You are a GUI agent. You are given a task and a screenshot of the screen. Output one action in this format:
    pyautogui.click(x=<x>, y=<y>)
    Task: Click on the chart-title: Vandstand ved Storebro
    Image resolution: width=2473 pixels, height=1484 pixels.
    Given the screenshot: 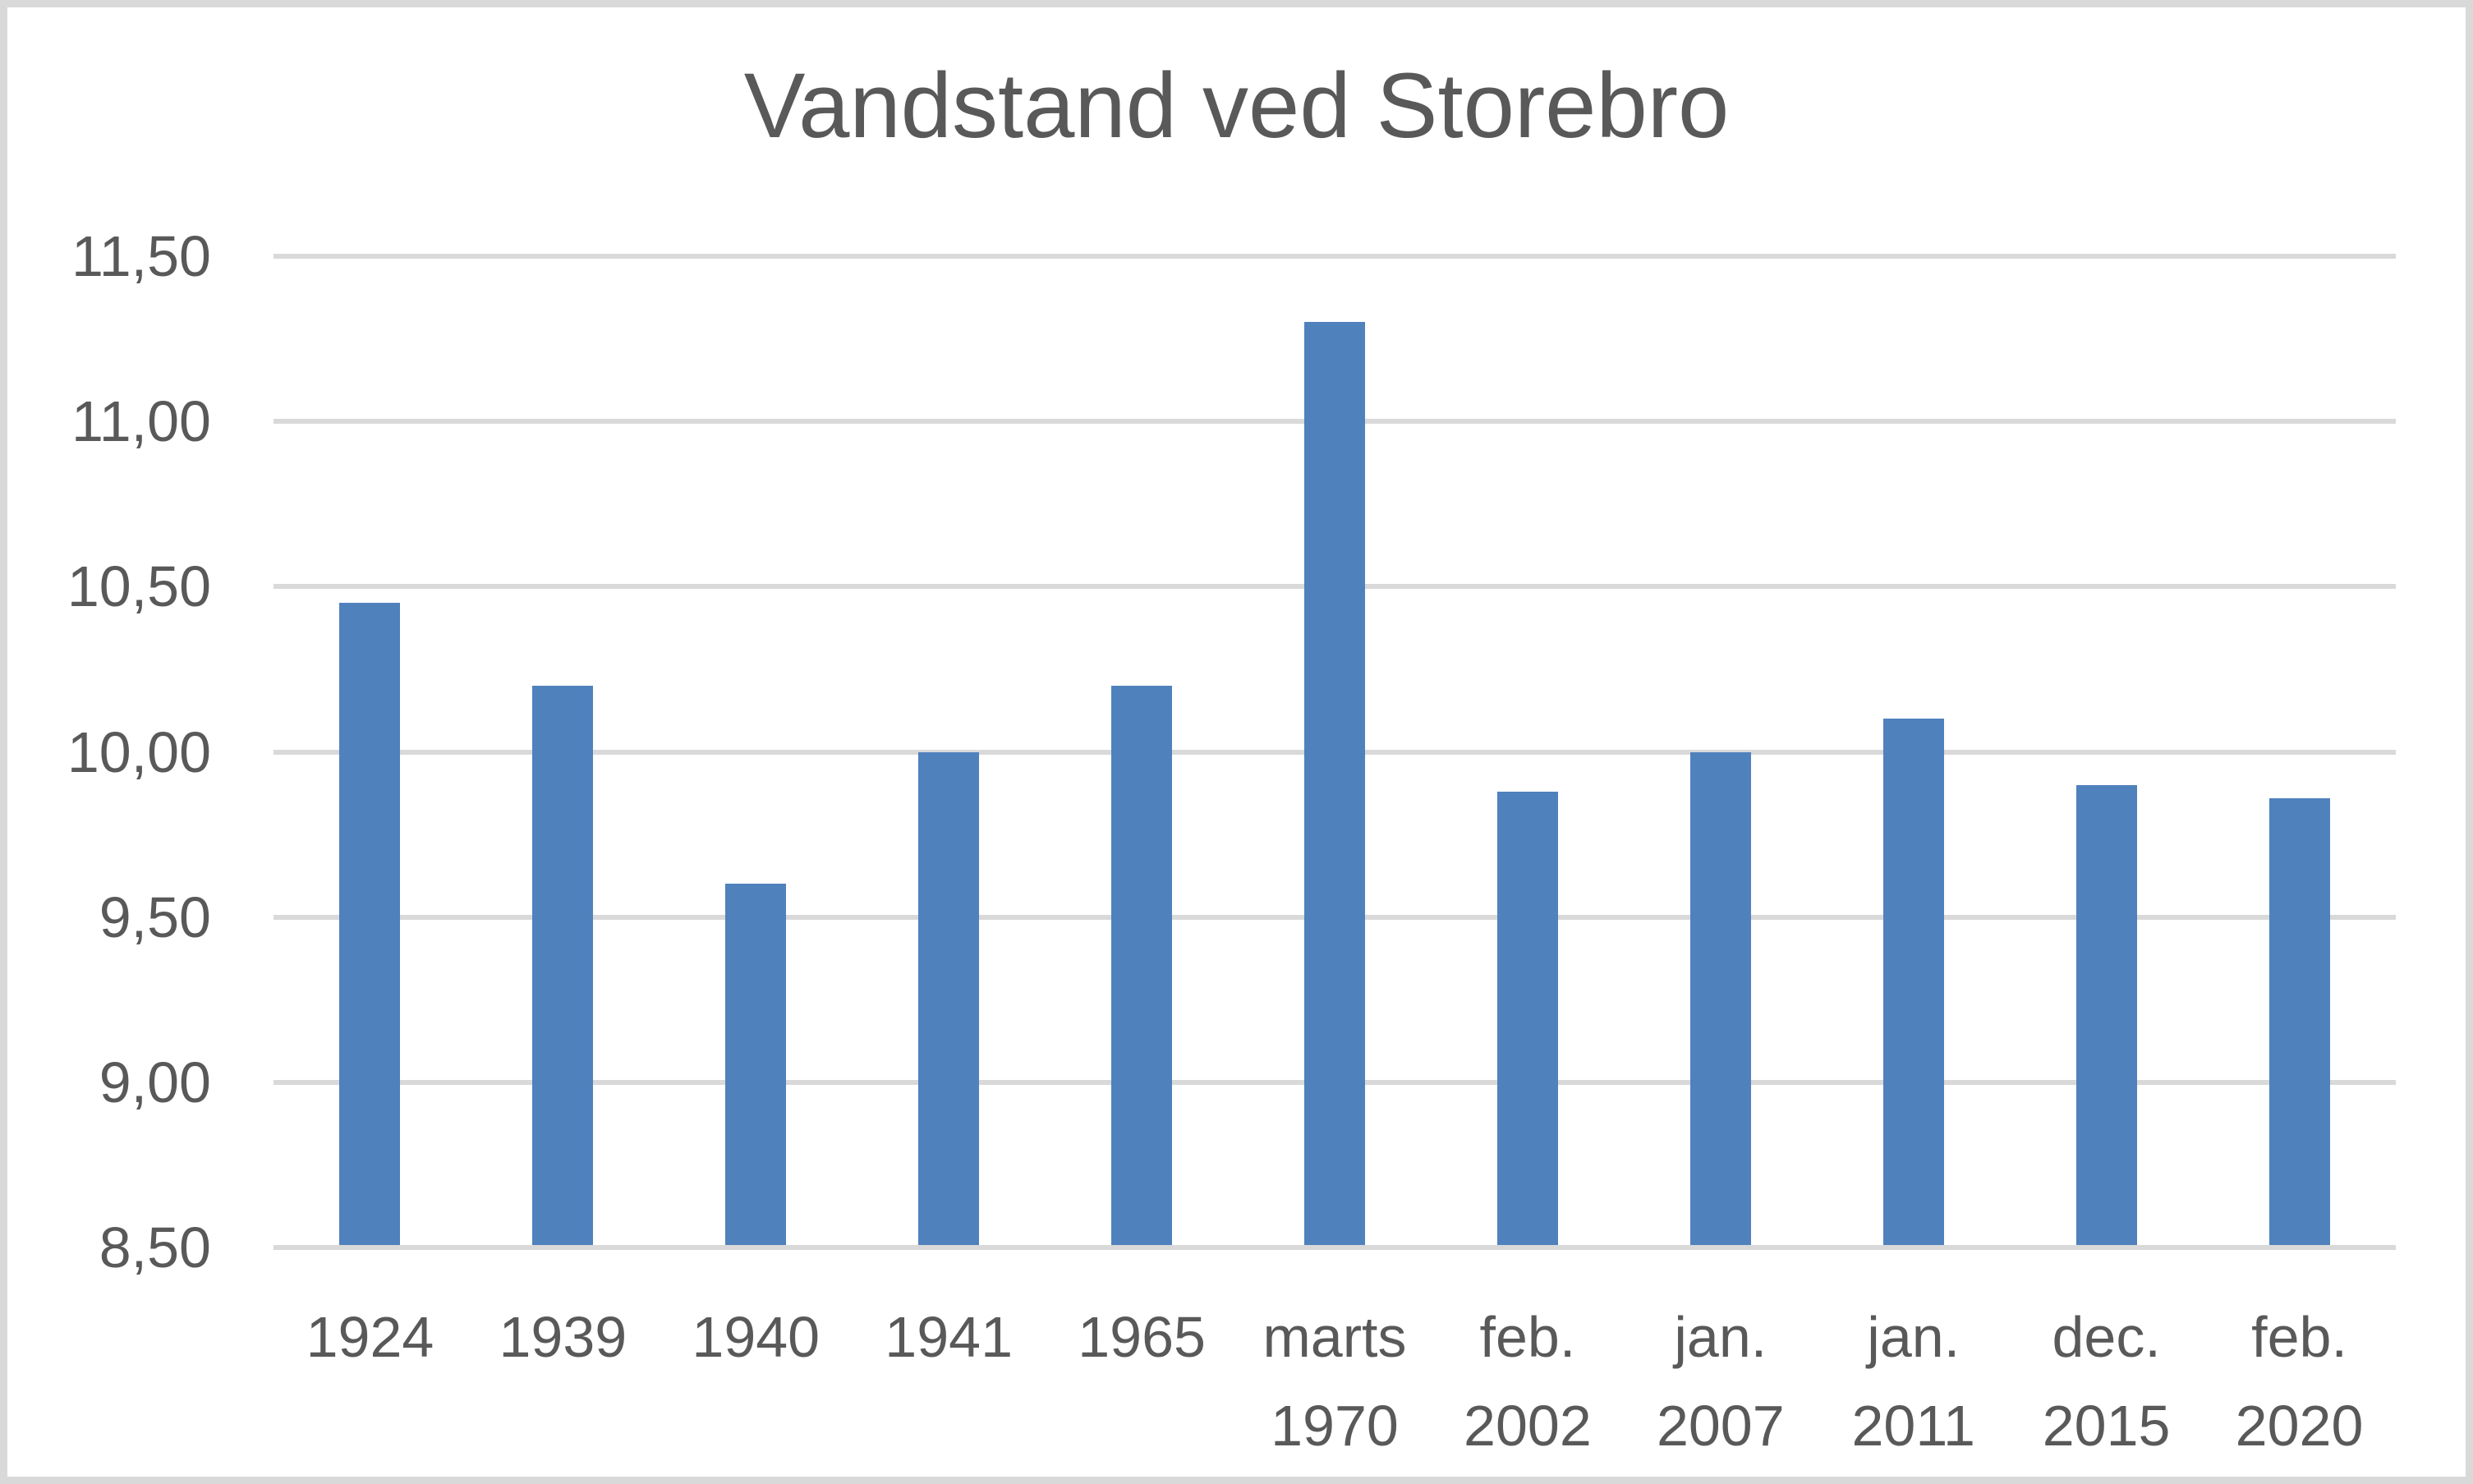 What is the action you would take?
    pyautogui.click(x=1236, y=106)
    